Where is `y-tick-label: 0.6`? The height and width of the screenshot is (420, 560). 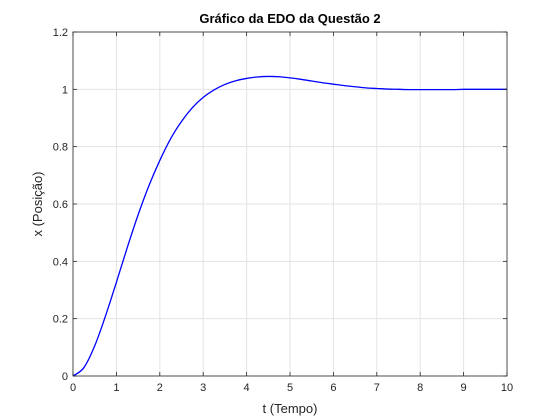 y-tick-label: 0.6 is located at coordinates (60, 205).